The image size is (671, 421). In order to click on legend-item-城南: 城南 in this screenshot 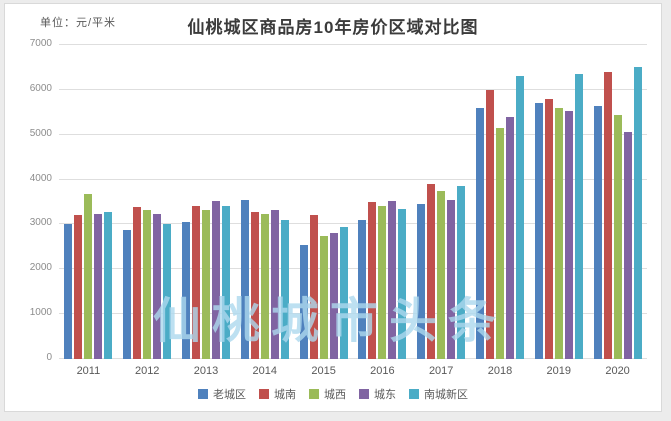, I will do `click(277, 394)`.